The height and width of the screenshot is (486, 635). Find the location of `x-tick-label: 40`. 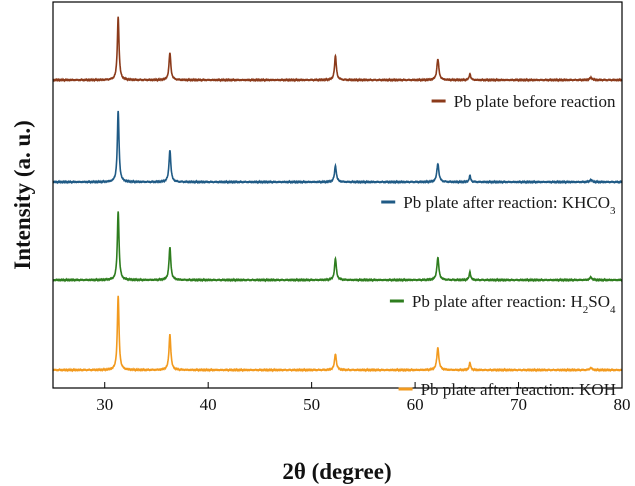

x-tick-label: 40 is located at coordinates (208, 404).